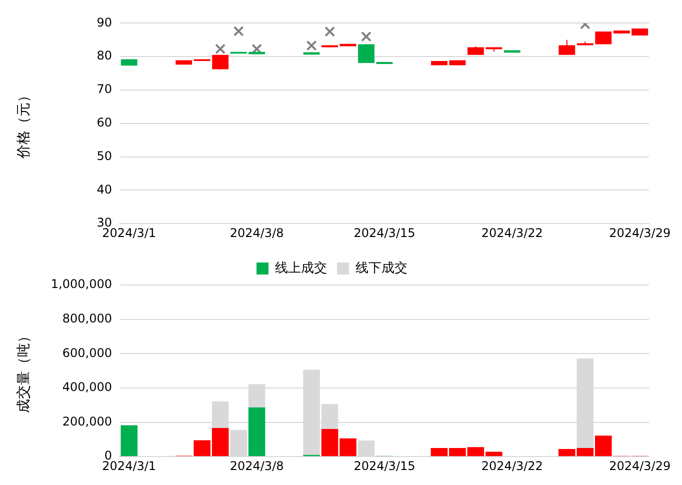 This screenshot has width=682, height=485. I want to click on y-tick-label: 800,000, so click(87, 318).